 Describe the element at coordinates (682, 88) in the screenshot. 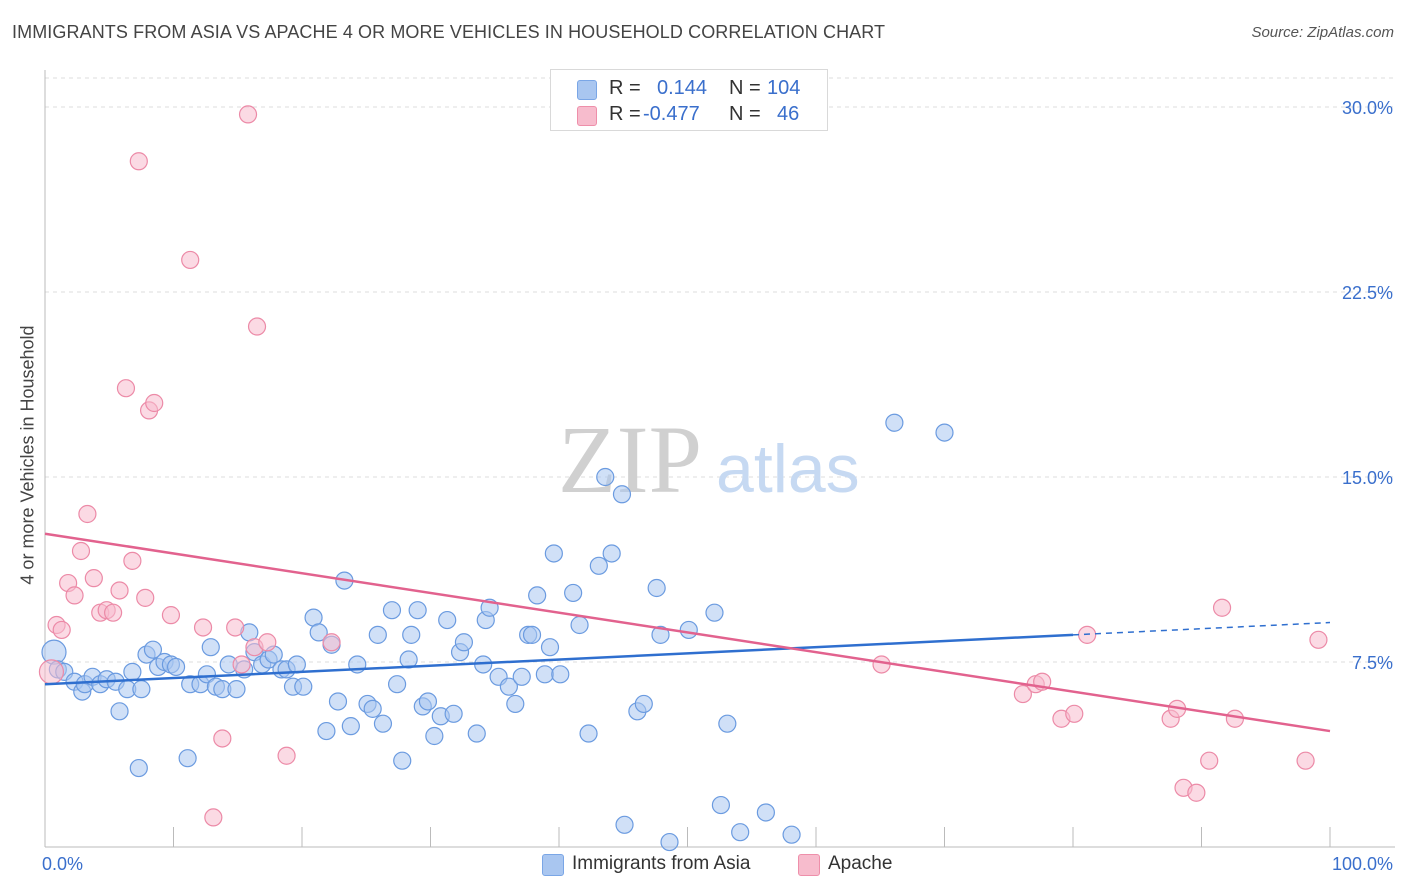

I see `stats-r-value: 0.144` at that location.